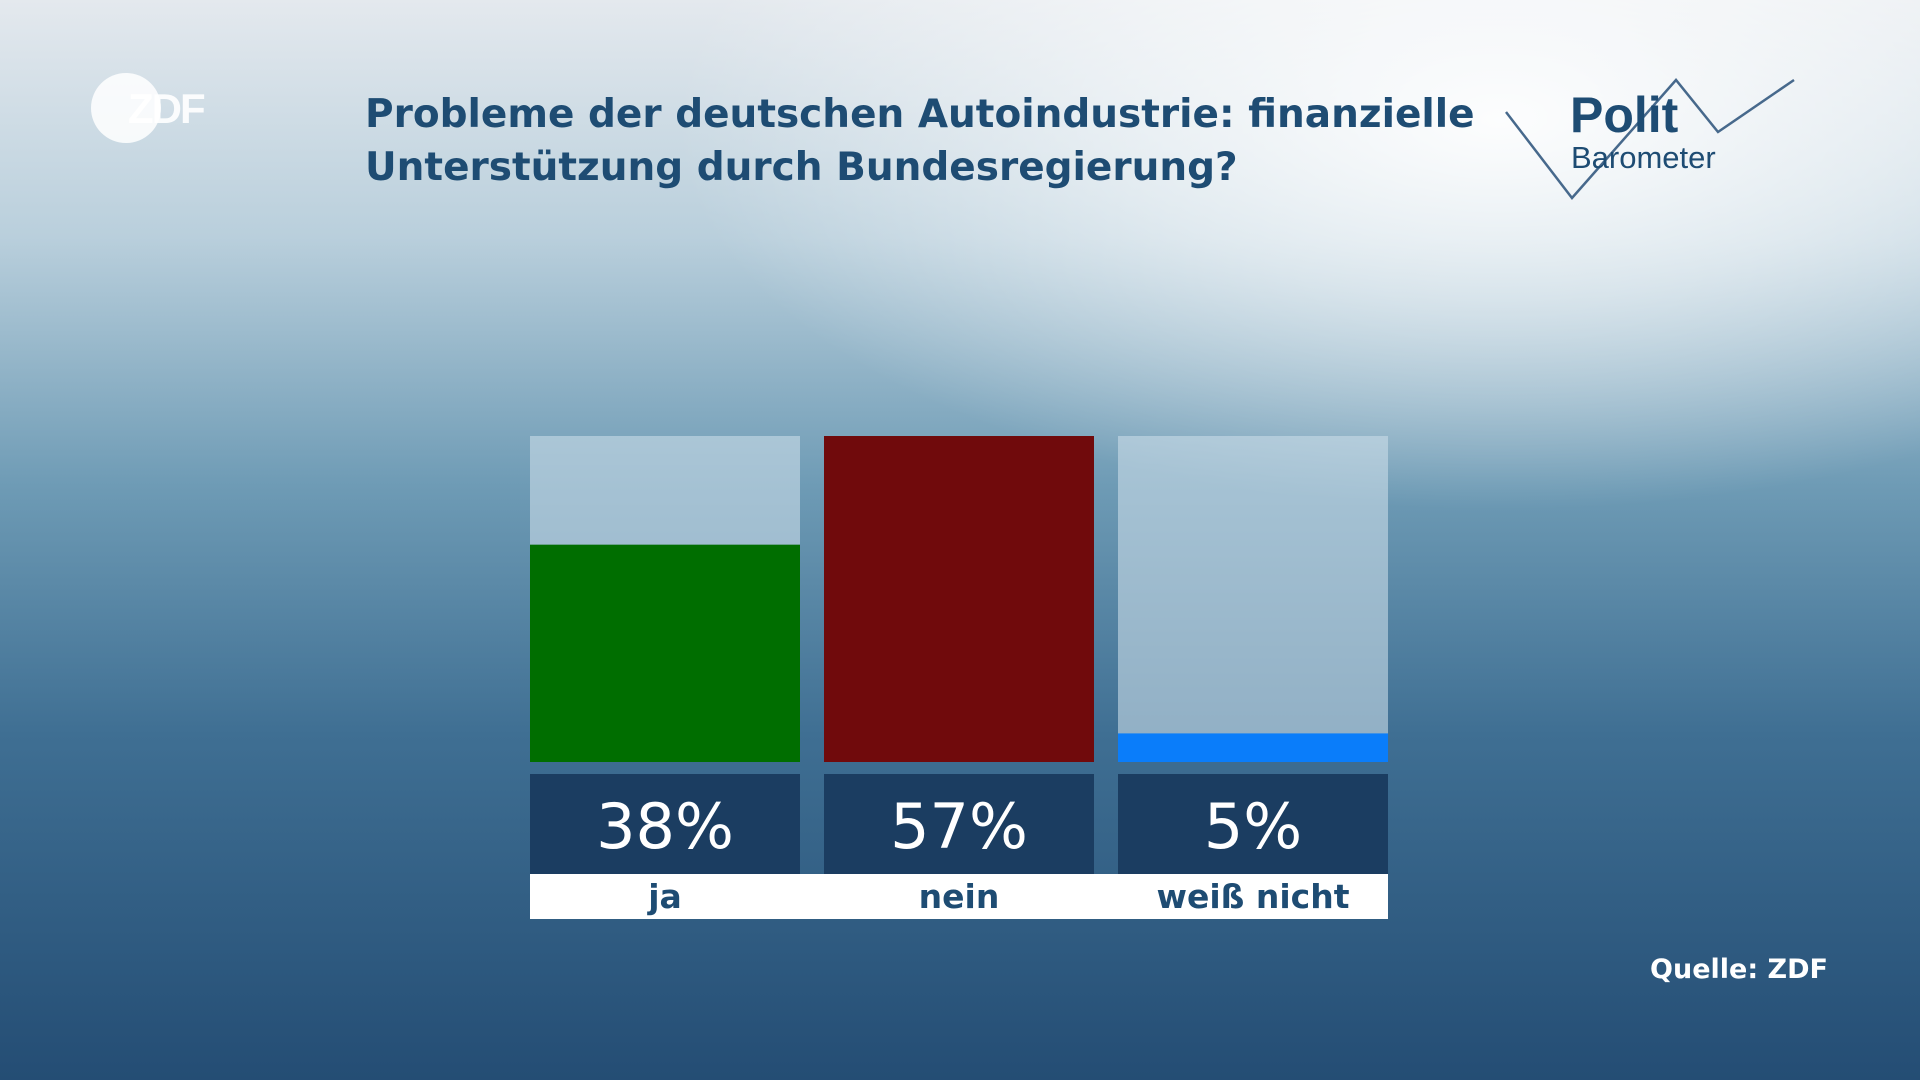  I want to click on bar-track, so click(1253, 599).